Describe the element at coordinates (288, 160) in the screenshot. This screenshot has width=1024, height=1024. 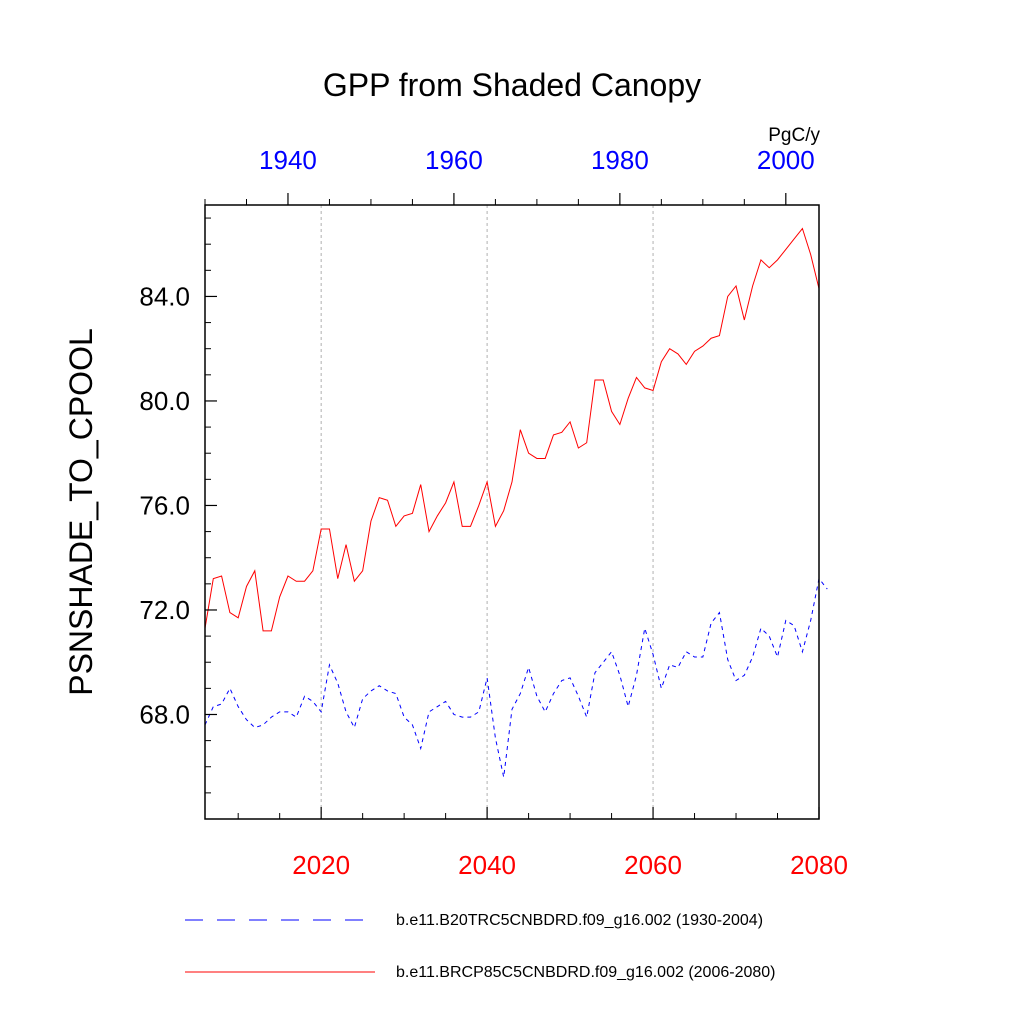
I see `x-top-tick-label: 1940` at that location.